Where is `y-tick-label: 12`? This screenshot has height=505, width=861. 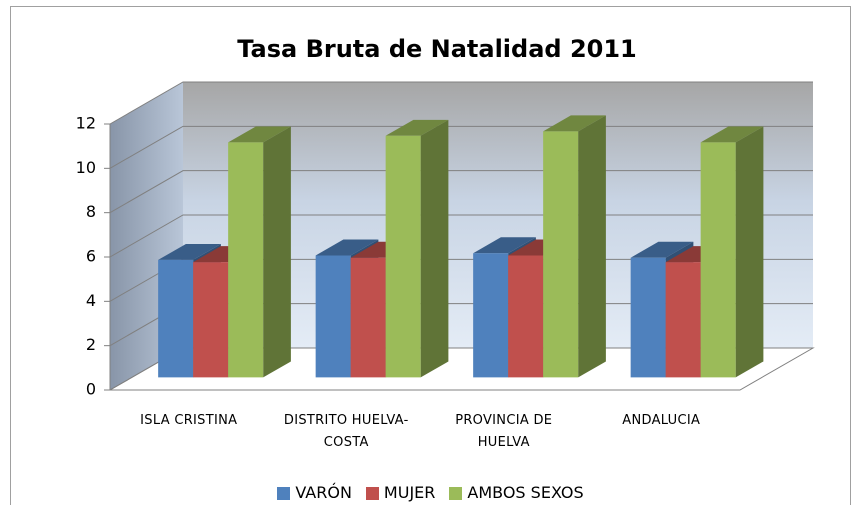 y-tick-label: 12 is located at coordinates (86, 123).